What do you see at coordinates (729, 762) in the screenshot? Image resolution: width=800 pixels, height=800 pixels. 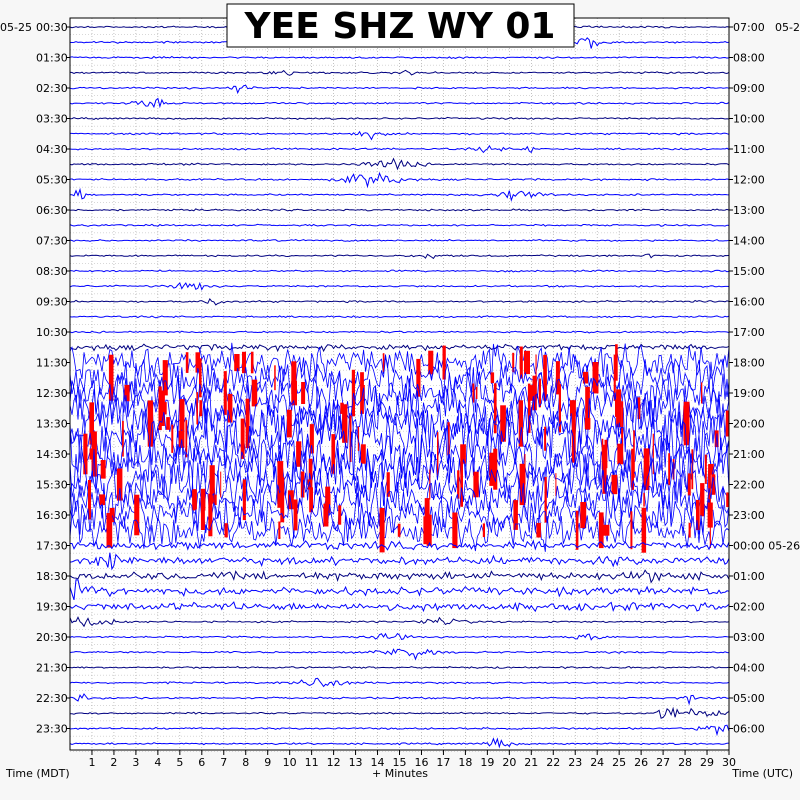 I see `x-tick-label: 30` at bounding box center [729, 762].